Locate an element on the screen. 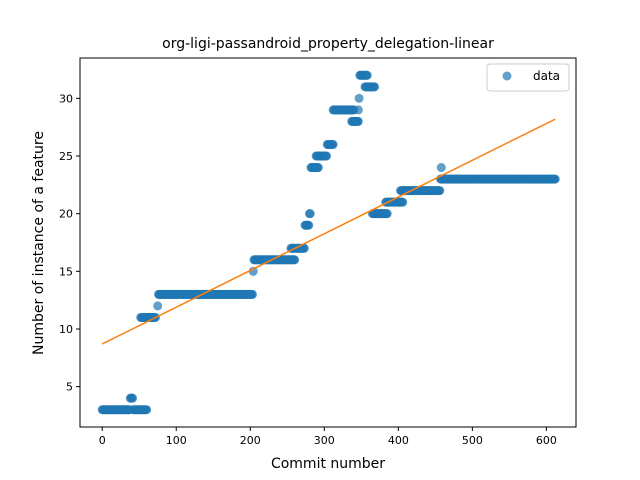  legend-box is located at coordinates (528, 77).